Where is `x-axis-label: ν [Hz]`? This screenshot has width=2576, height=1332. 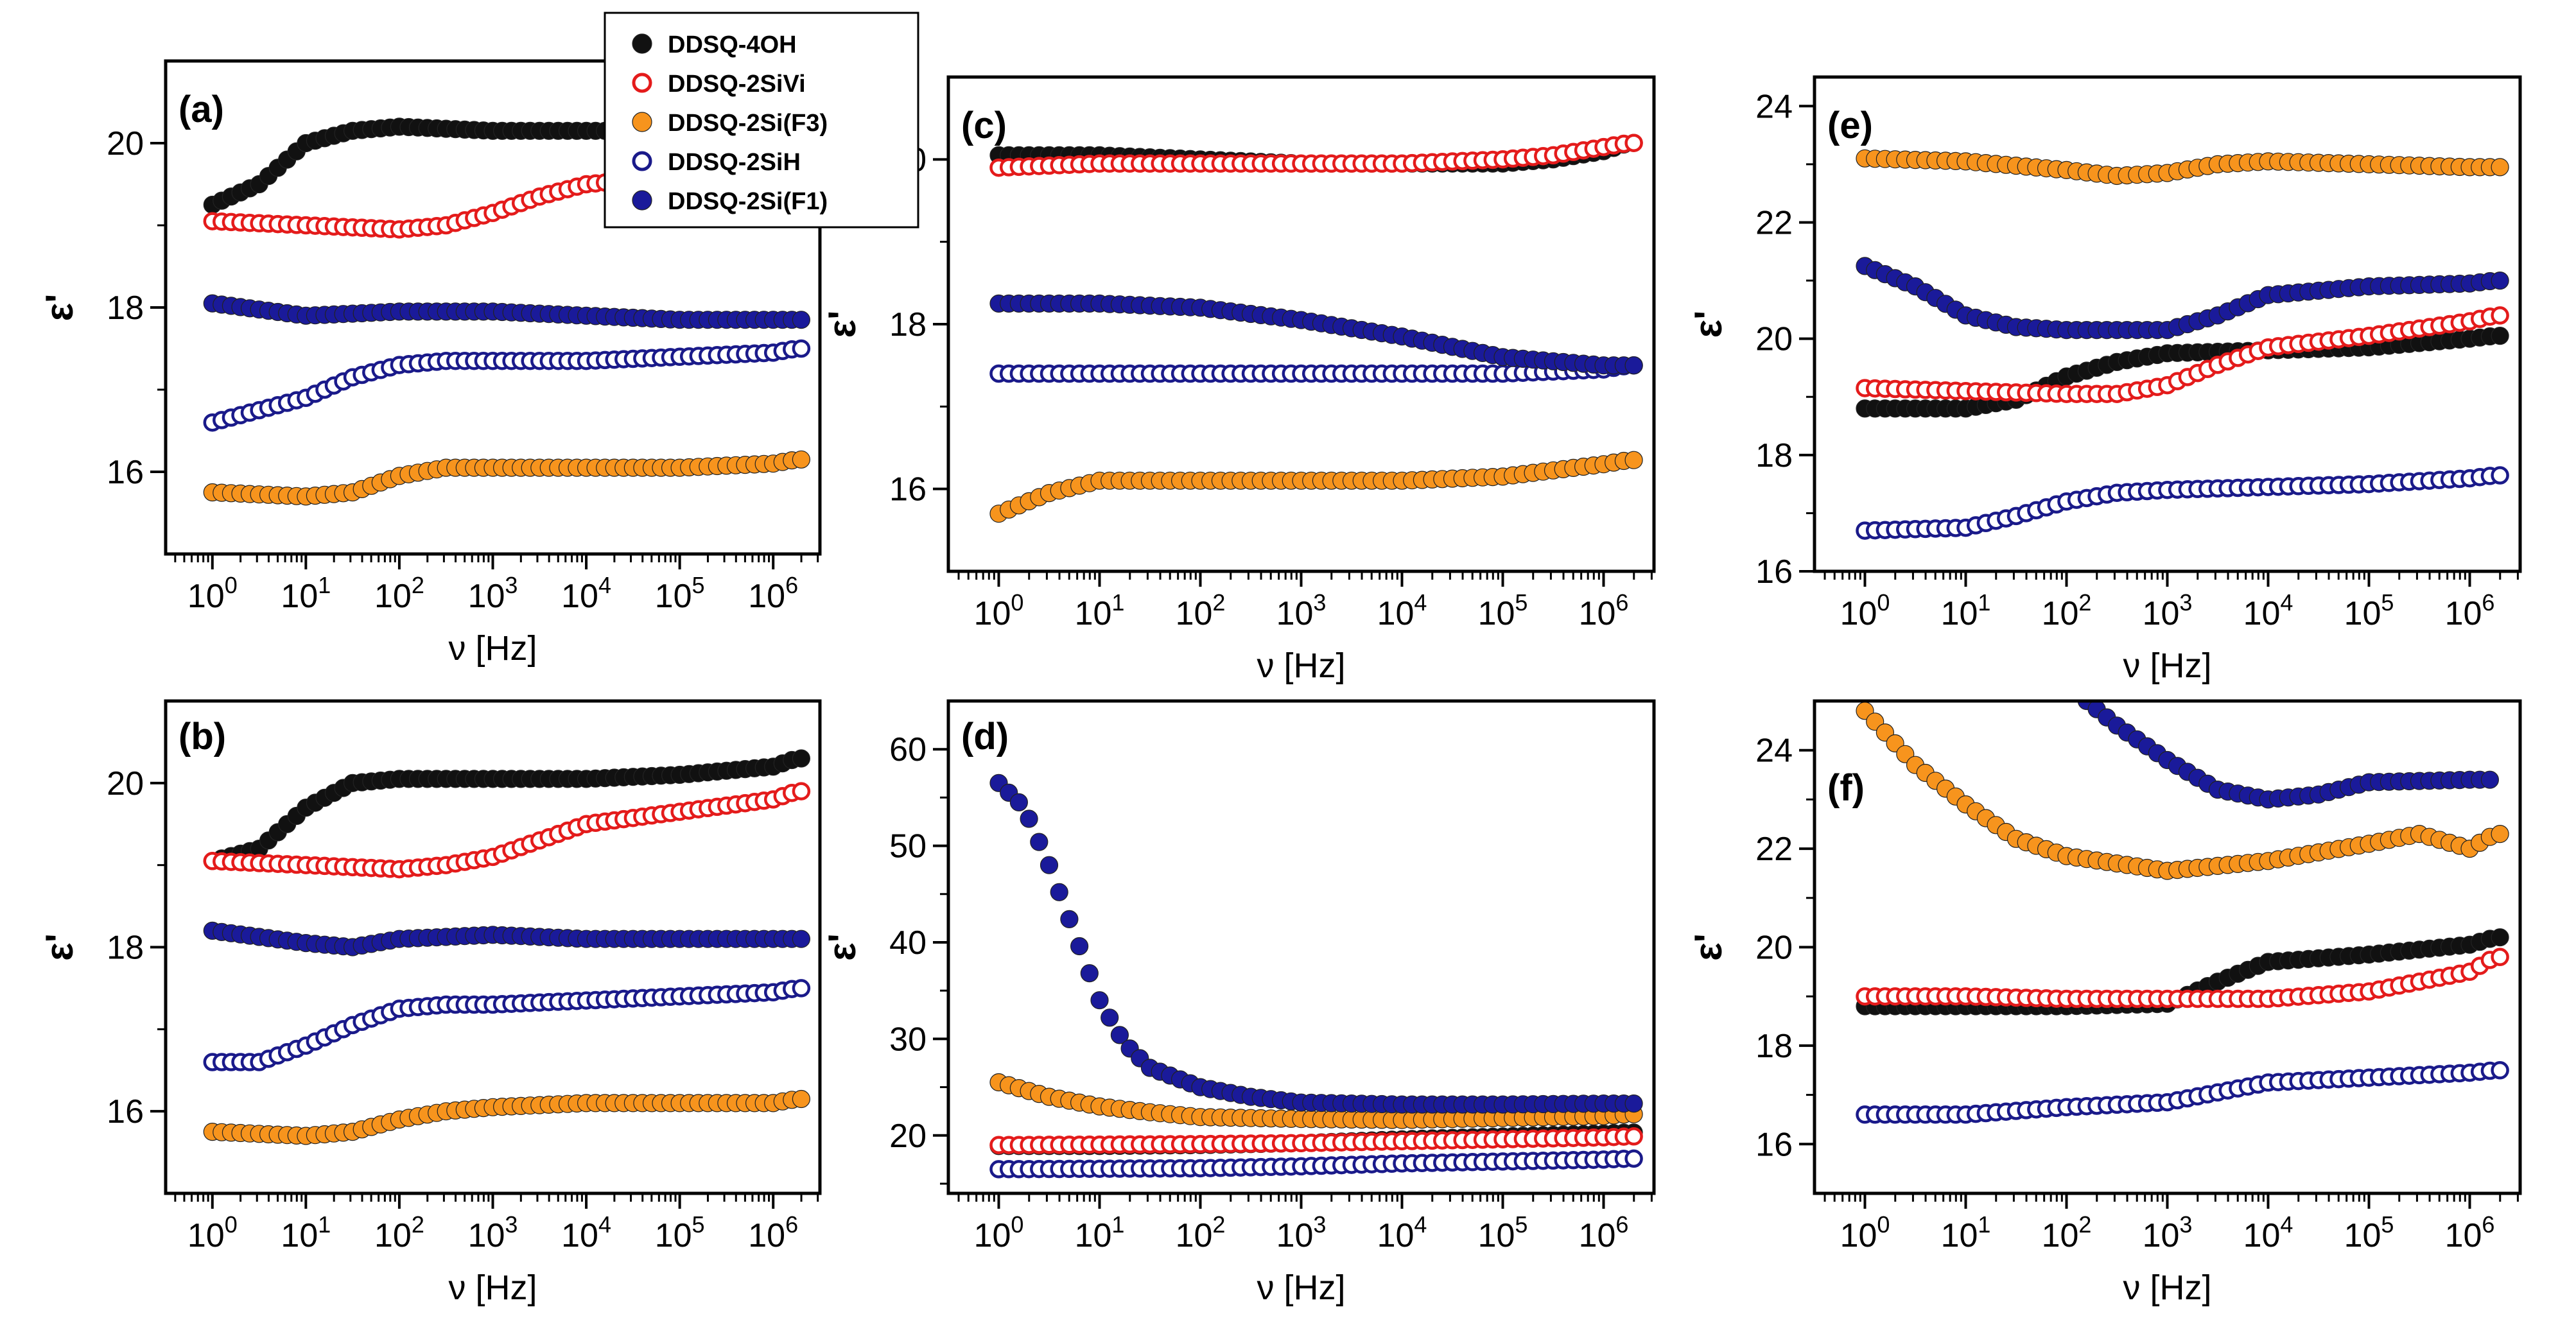 x-axis-label: ν [Hz] is located at coordinates (492, 1287).